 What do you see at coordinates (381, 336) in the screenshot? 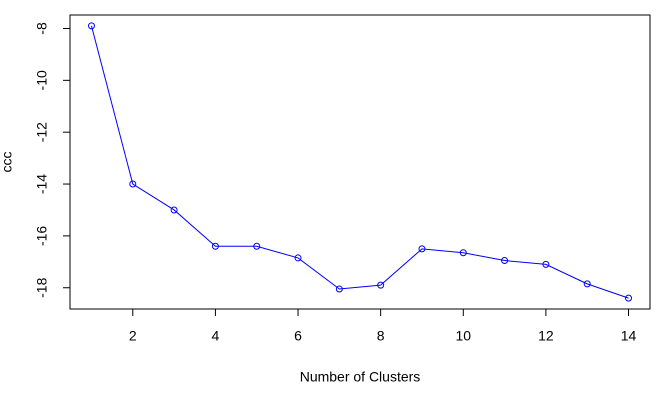
I see `x-tick-label: 8` at bounding box center [381, 336].